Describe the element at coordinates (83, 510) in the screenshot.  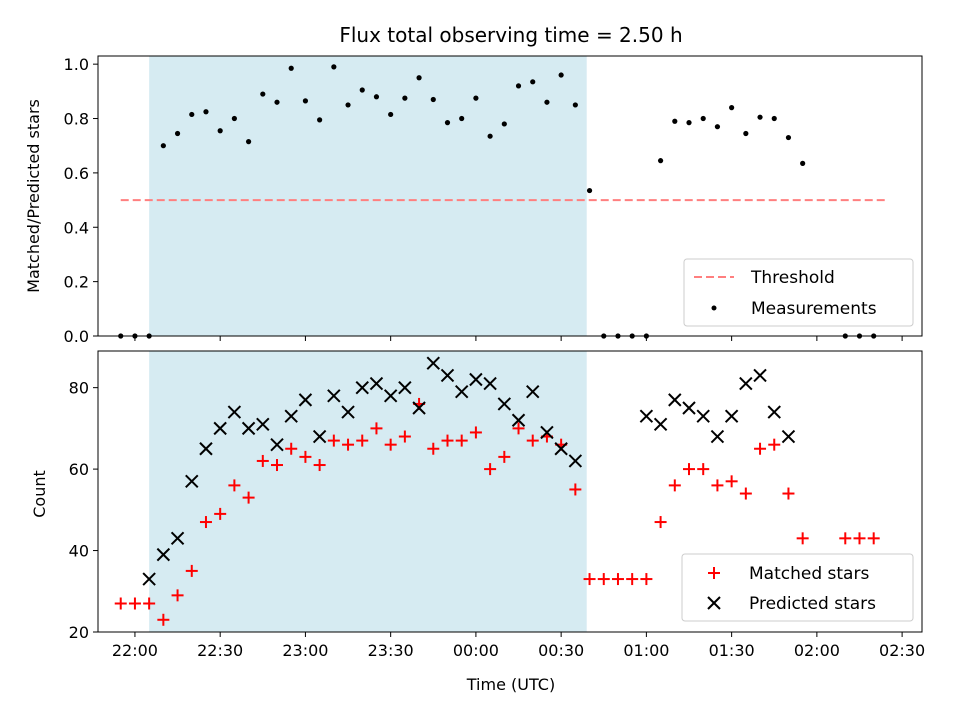
I see `count-y-ticks: 20 40 60 80` at that location.